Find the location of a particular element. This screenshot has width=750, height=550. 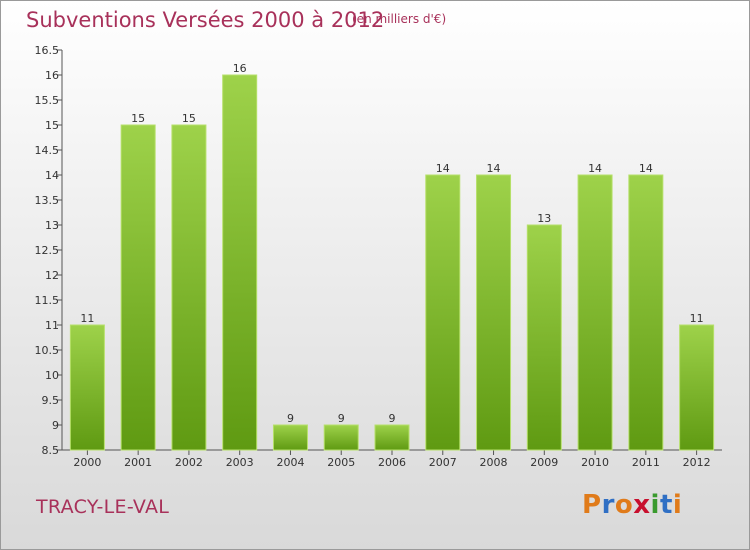

x-tick-label: 2000 is located at coordinates (87, 462).